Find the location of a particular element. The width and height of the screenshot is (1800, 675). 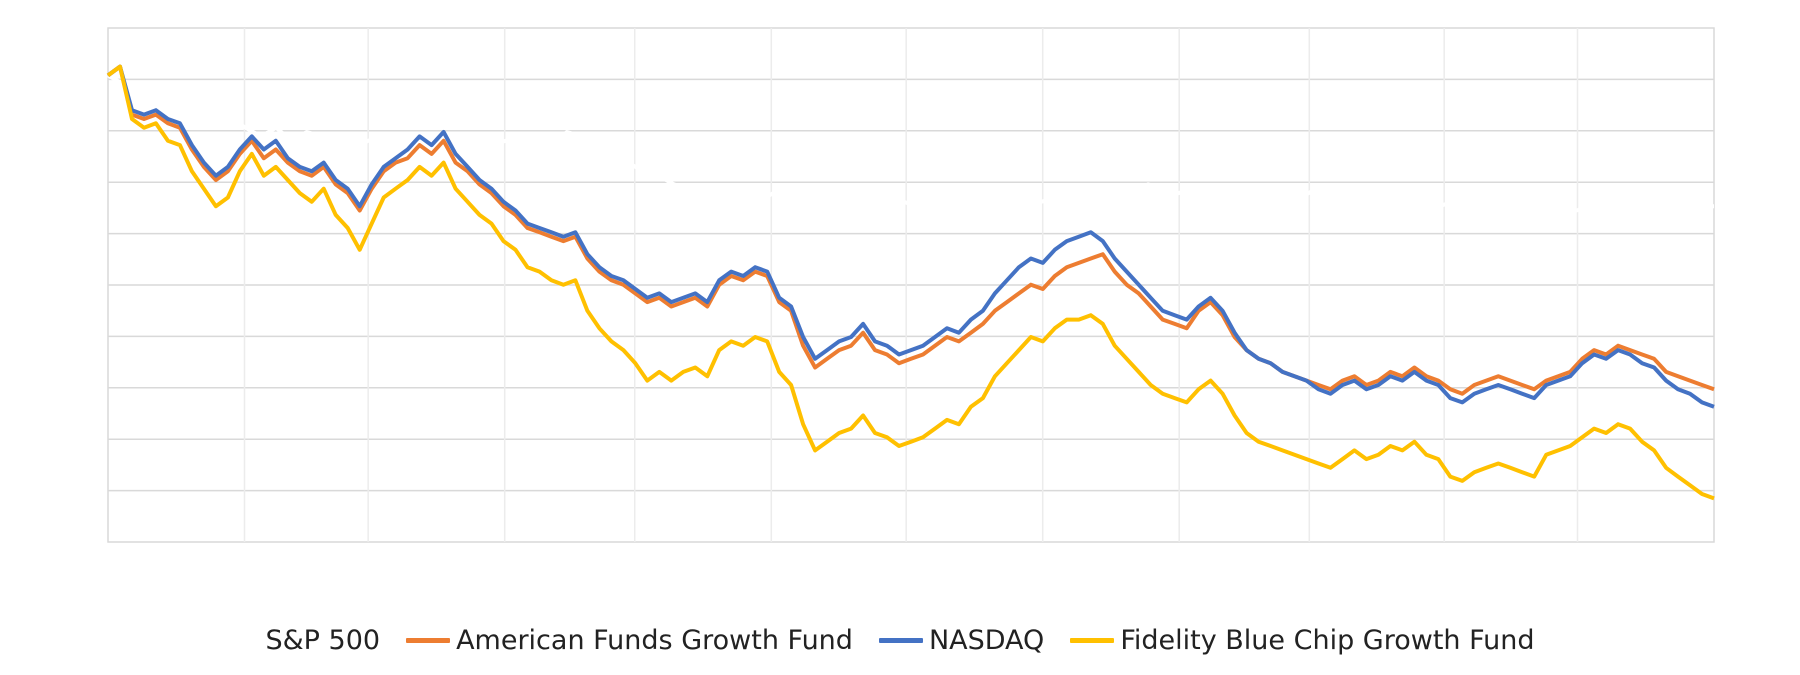

legend-item-2: NASDAQ is located at coordinates (961, 640).